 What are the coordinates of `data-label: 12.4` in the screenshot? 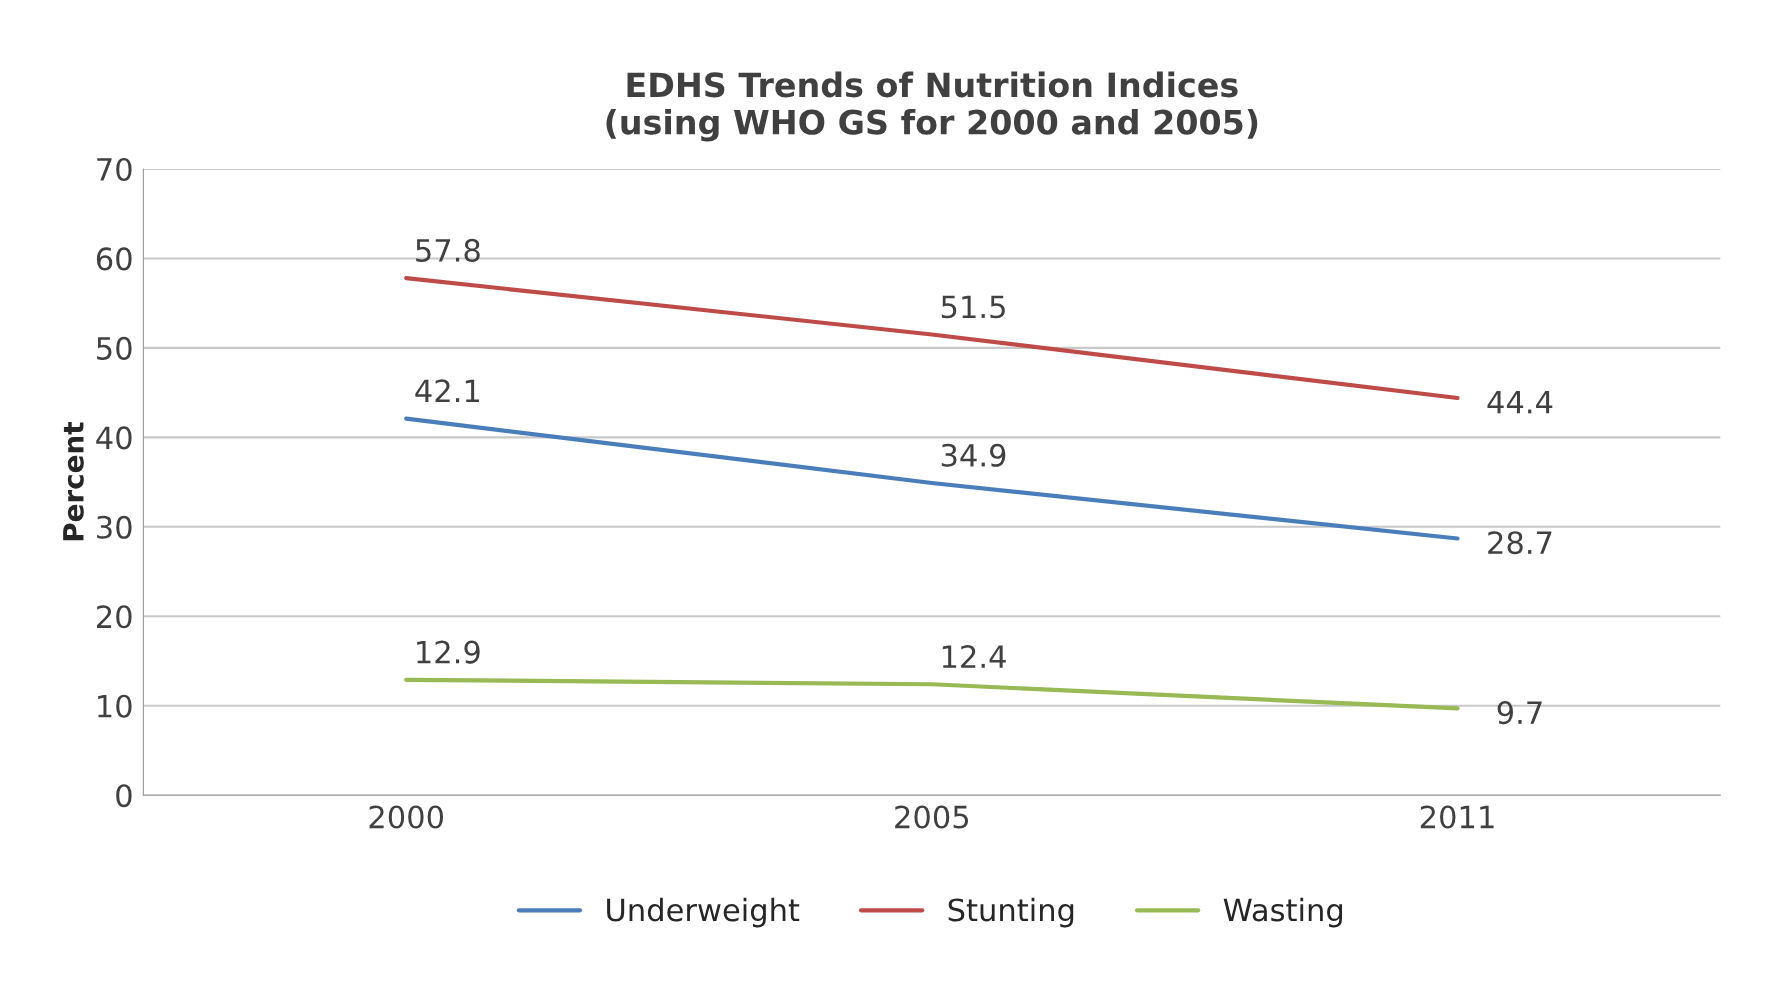 It's located at (974, 656).